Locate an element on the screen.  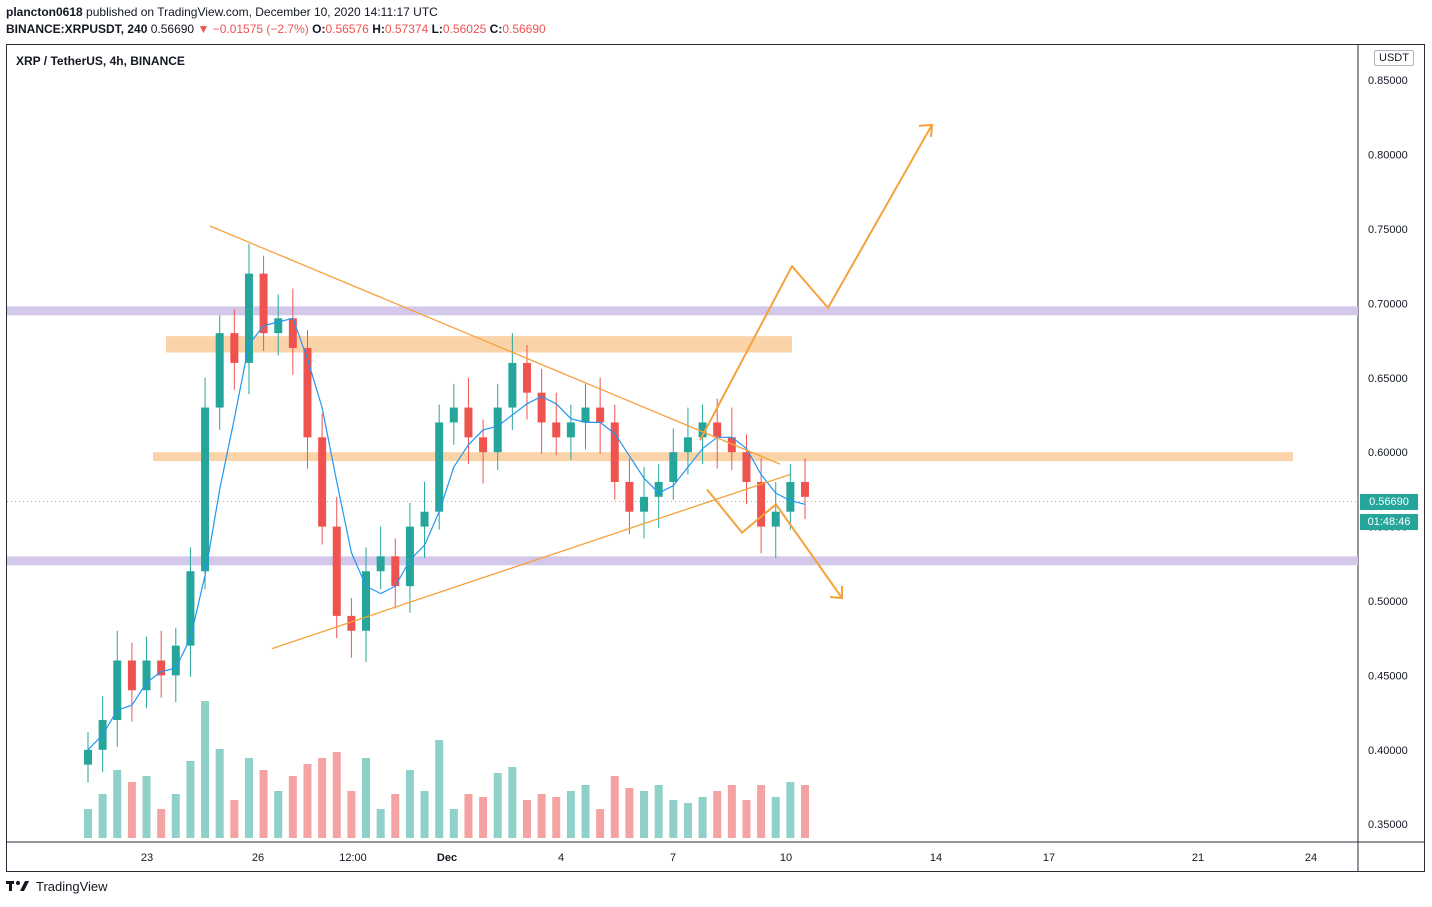
y-tick-label: 0.40000 is located at coordinates (1388, 751).